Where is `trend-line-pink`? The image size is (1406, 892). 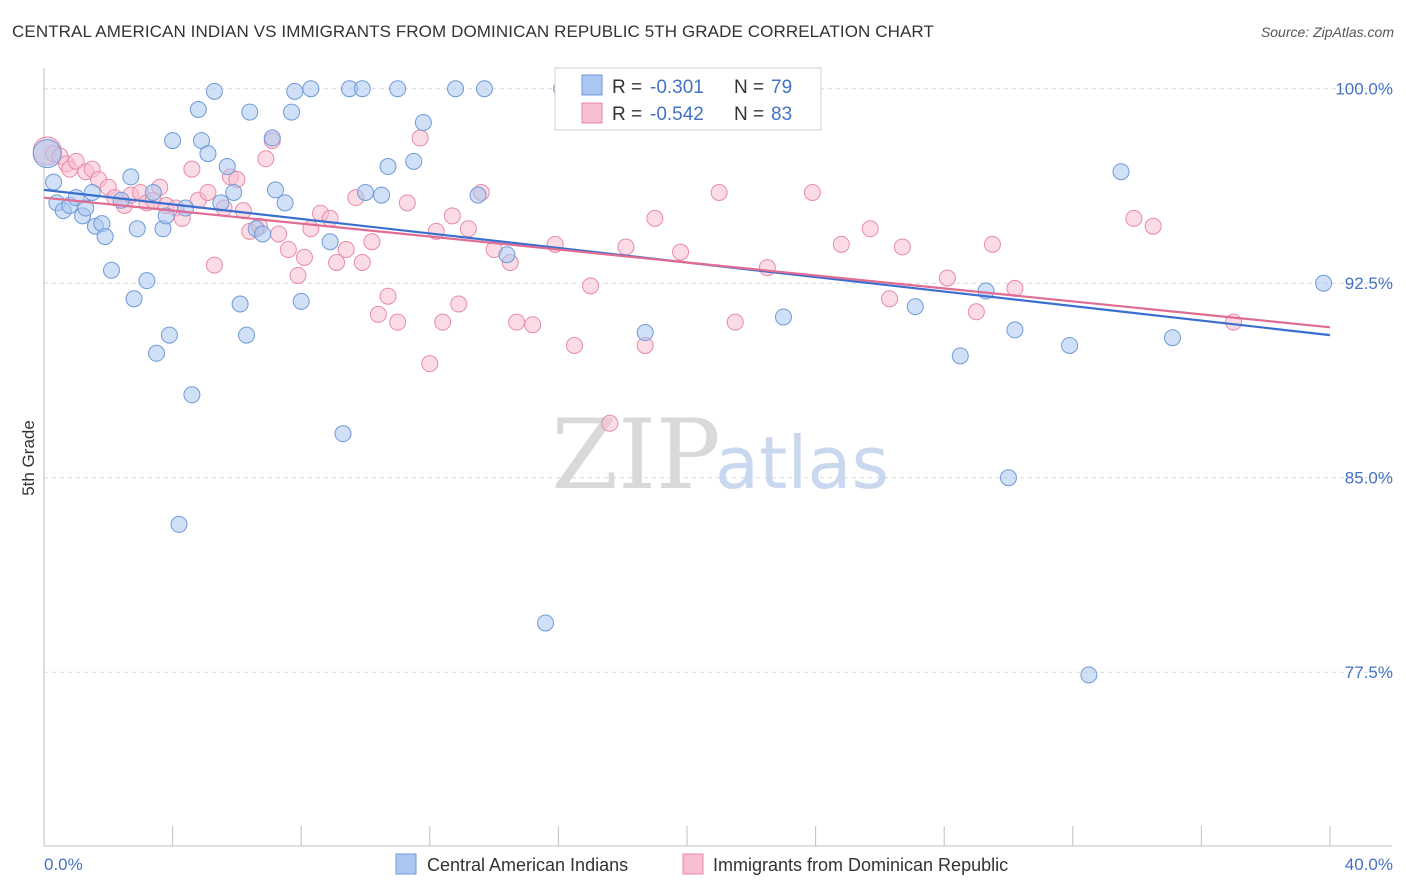 trend-line-pink is located at coordinates (687, 262).